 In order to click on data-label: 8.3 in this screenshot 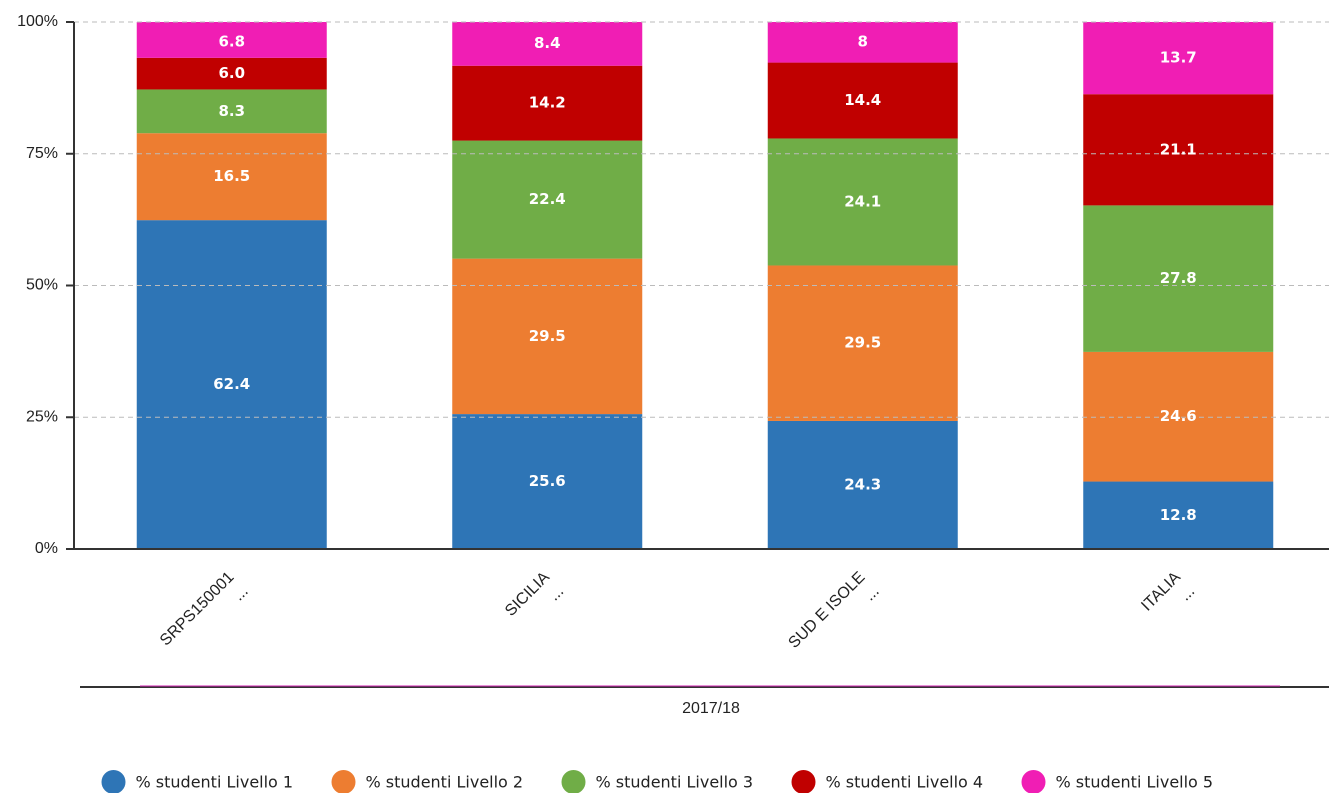, I will do `click(231, 111)`.